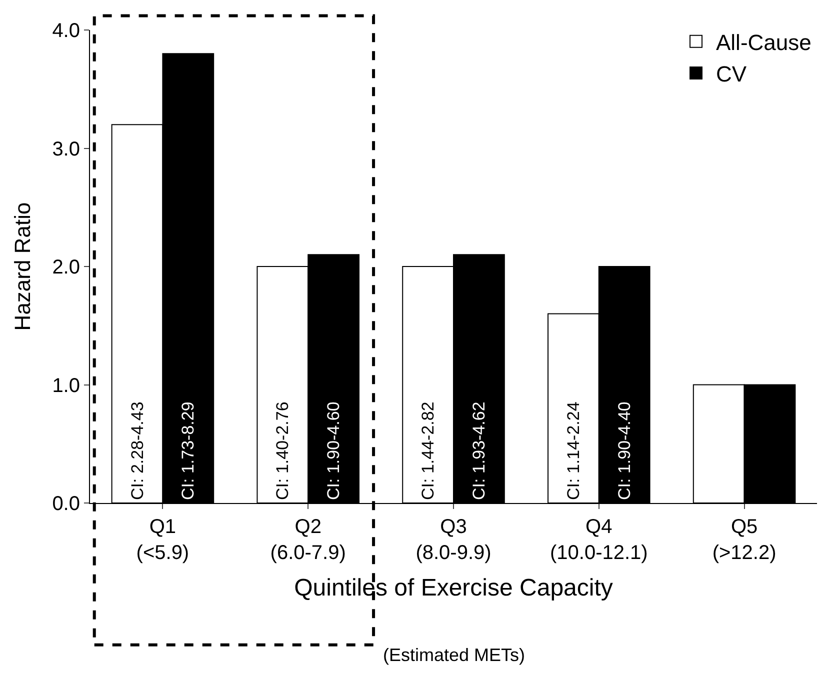 The height and width of the screenshot is (678, 837). What do you see at coordinates (573, 451) in the screenshot?
I see `data-label: CI: 1.14-2.24` at bounding box center [573, 451].